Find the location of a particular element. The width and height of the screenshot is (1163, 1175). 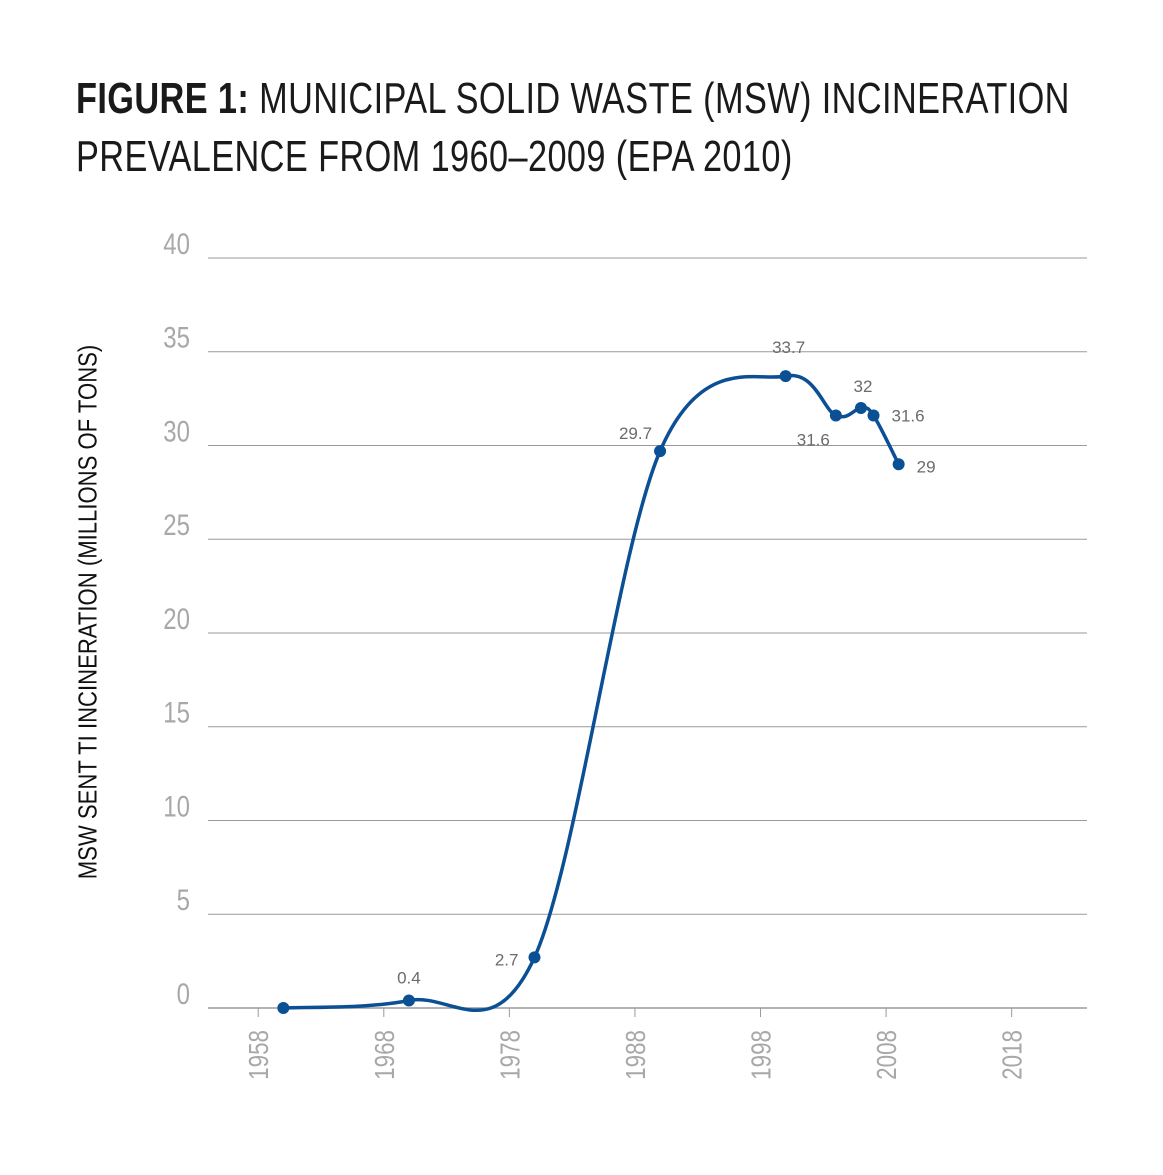

data-label: 0.4 is located at coordinates (409, 978).